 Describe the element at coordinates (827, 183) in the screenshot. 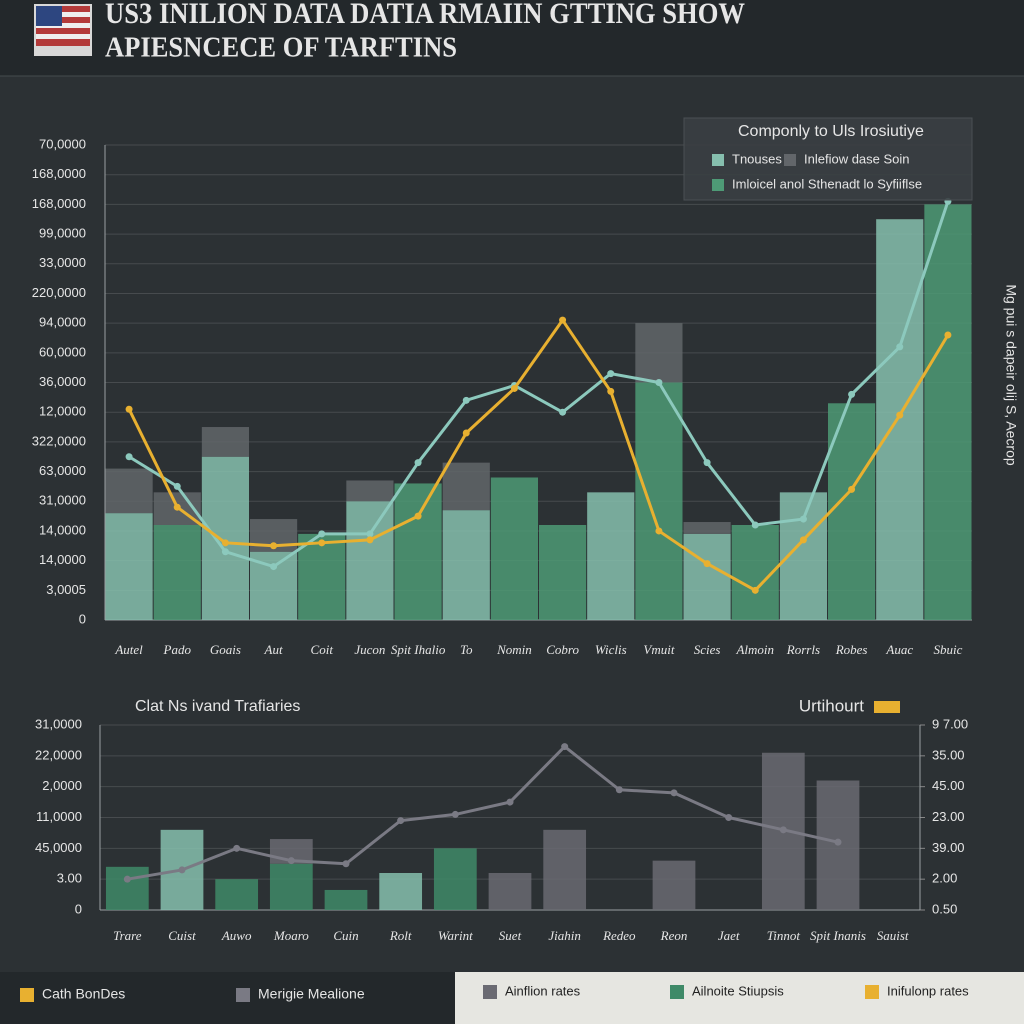

I see `legend-label: Imloicel anol Sthenadt lo Syfiiflse` at that location.